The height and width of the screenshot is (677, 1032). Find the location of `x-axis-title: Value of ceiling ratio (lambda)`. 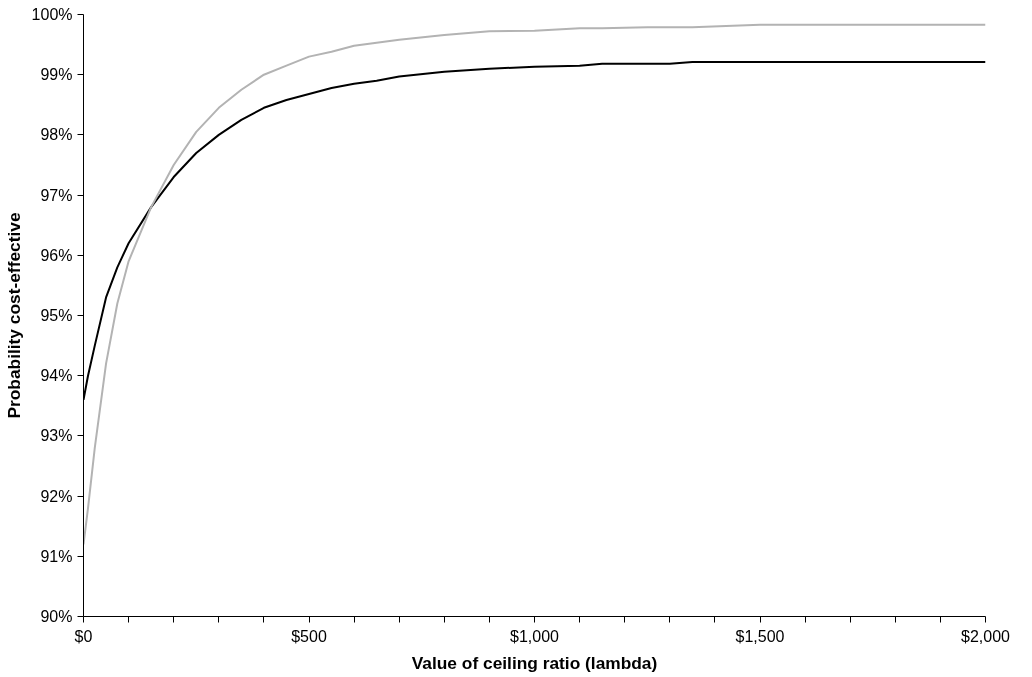

x-axis-title: Value of ceiling ratio (lambda) is located at coordinates (534, 662).